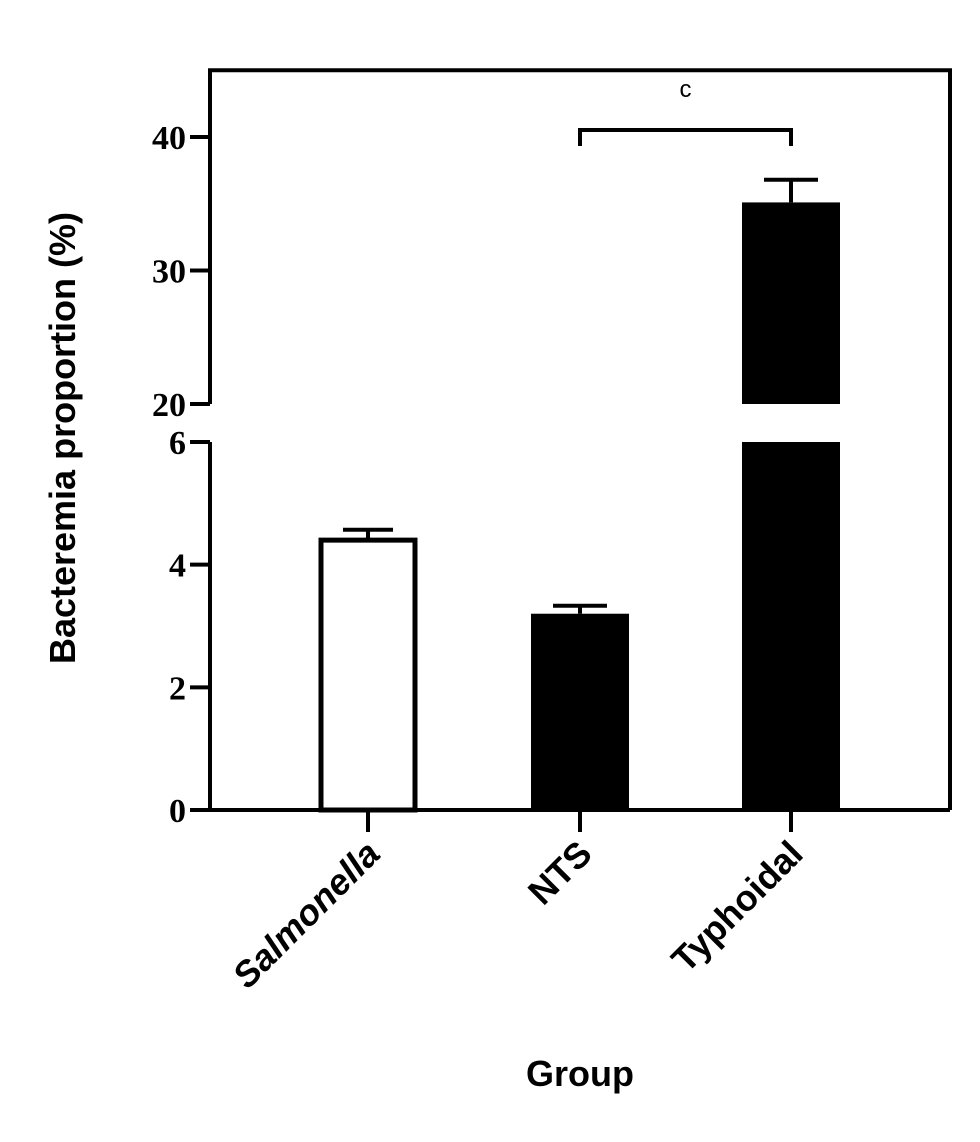 This screenshot has height=1142, width=980. What do you see at coordinates (736, 906) in the screenshot?
I see `x-tick-label-2: Typhoidal` at bounding box center [736, 906].